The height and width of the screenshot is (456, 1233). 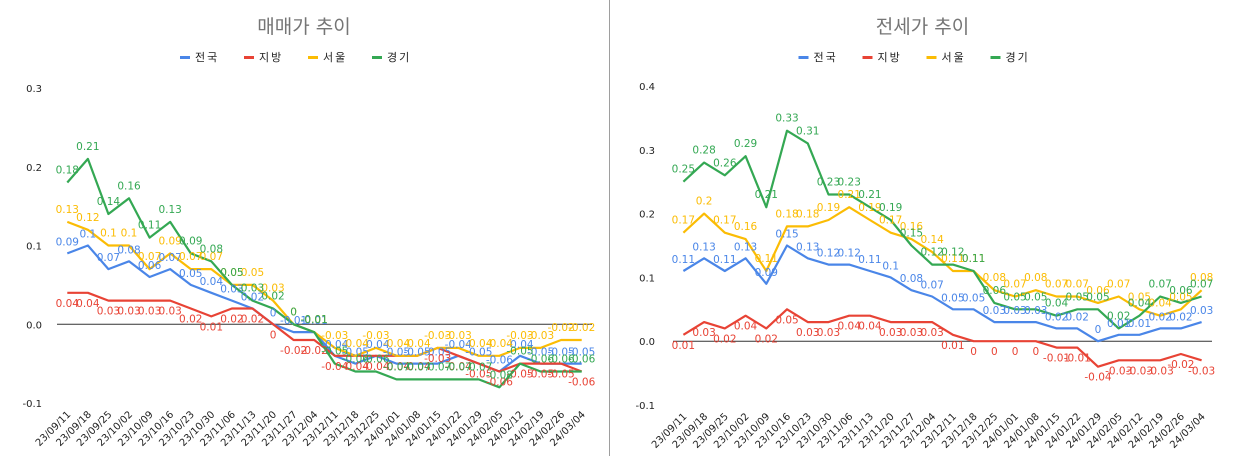 I want to click on y-tick-label: -0.1, so click(x=645, y=406).